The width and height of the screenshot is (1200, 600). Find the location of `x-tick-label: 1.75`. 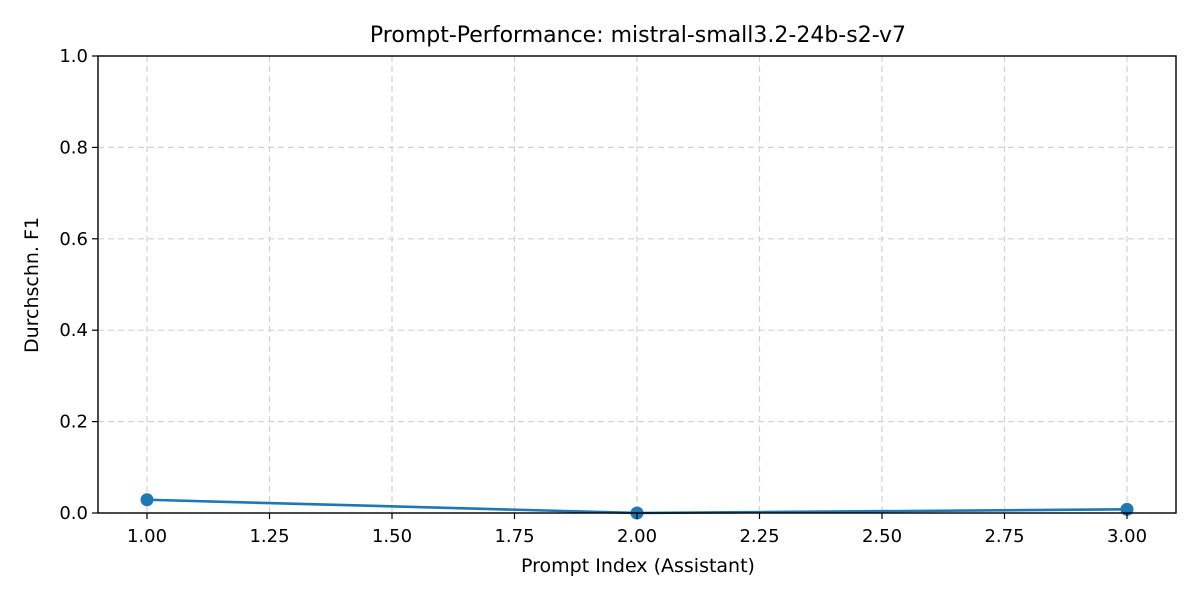

x-tick-label: 1.75 is located at coordinates (514, 536).